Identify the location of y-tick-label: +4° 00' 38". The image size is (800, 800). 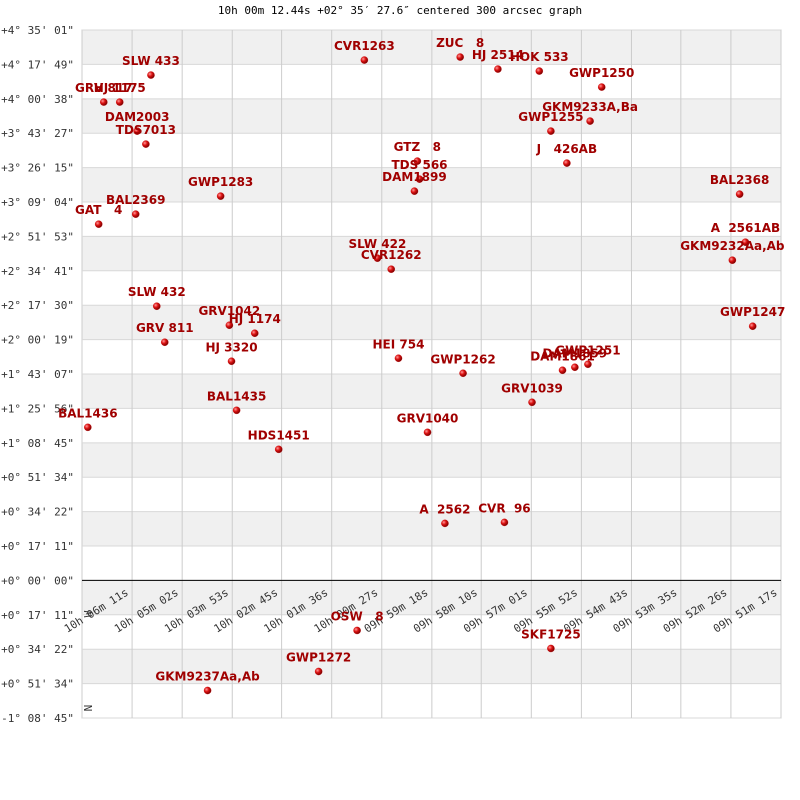
(37, 99).